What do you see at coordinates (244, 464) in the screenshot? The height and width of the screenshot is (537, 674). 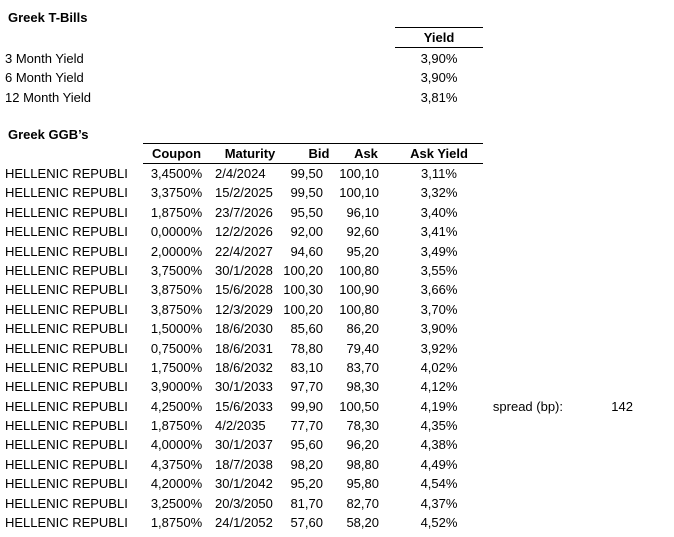 I see `bond-maturity-date: 18/7/2038` at bounding box center [244, 464].